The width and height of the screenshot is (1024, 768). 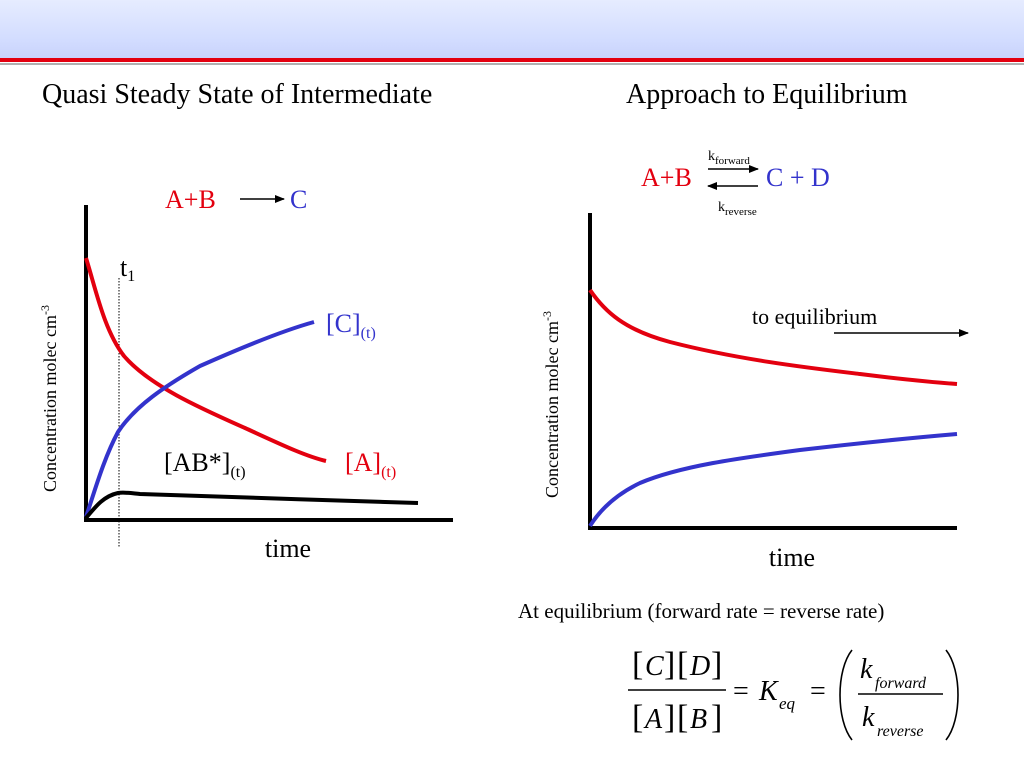 What do you see at coordinates (512, 64) in the screenshot?
I see `header-rule-grey` at bounding box center [512, 64].